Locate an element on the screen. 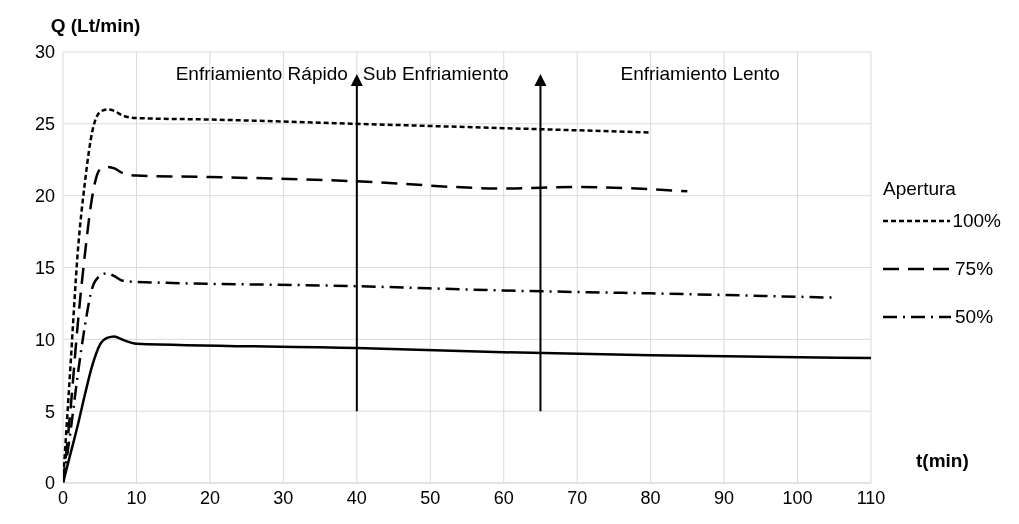  x-tick-label: 50 is located at coordinates (430, 497).